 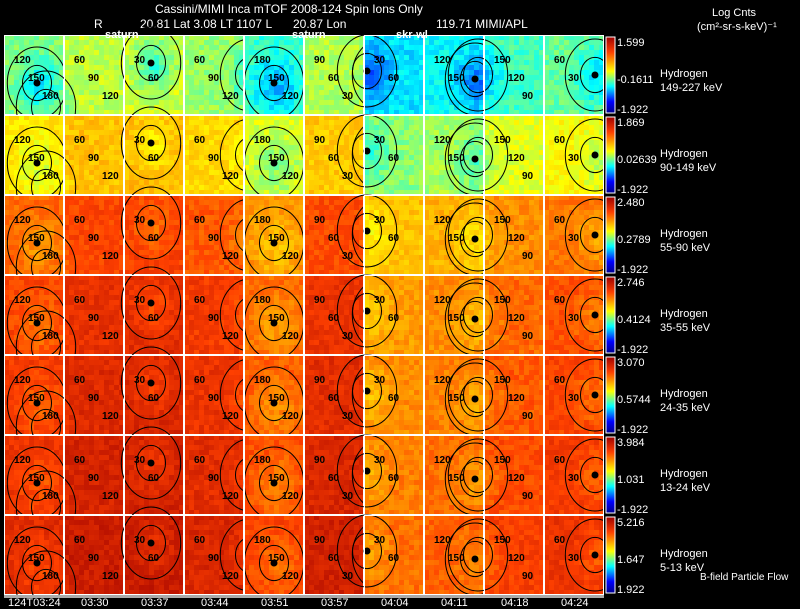 What do you see at coordinates (515, 603) in the screenshot?
I see `time-tick-label: 04:18` at bounding box center [515, 603].